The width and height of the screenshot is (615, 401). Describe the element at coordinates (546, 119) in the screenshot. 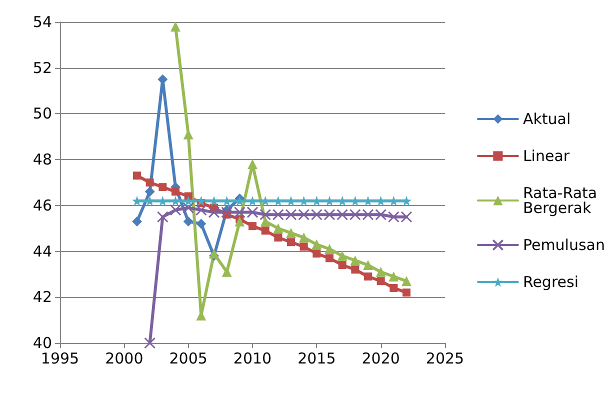

I see `legend-label: Aktual` at that location.